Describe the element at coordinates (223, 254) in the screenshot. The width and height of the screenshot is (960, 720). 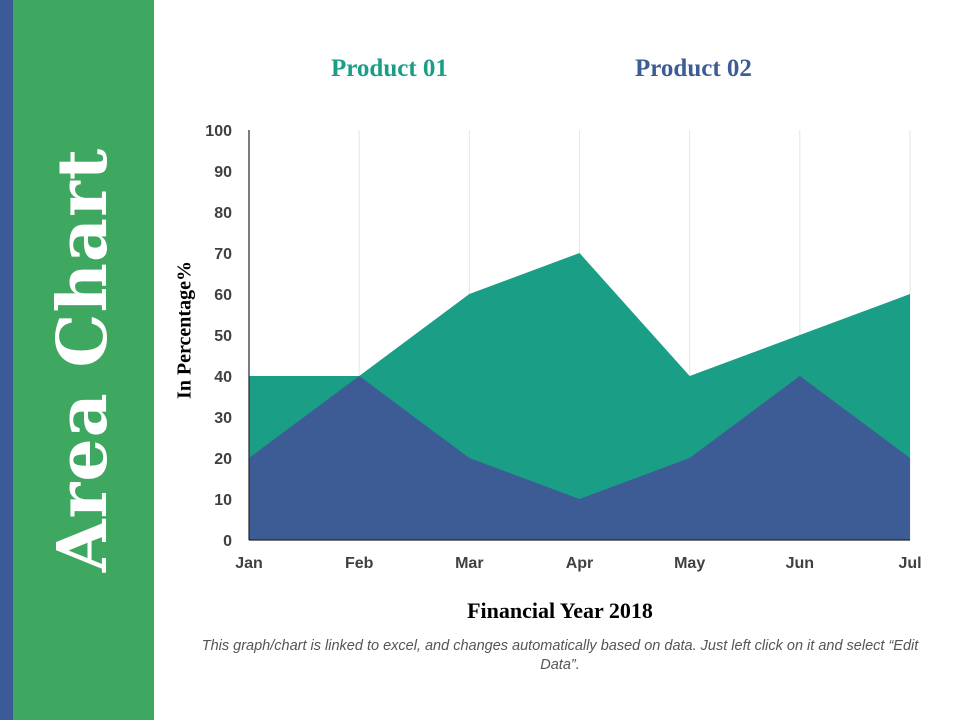
I see `y-tick-label: 70` at that location.